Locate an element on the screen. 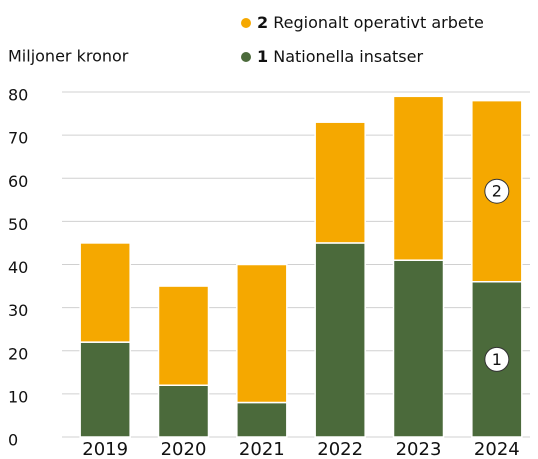  y-tick-label: 80 is located at coordinates (18, 95).